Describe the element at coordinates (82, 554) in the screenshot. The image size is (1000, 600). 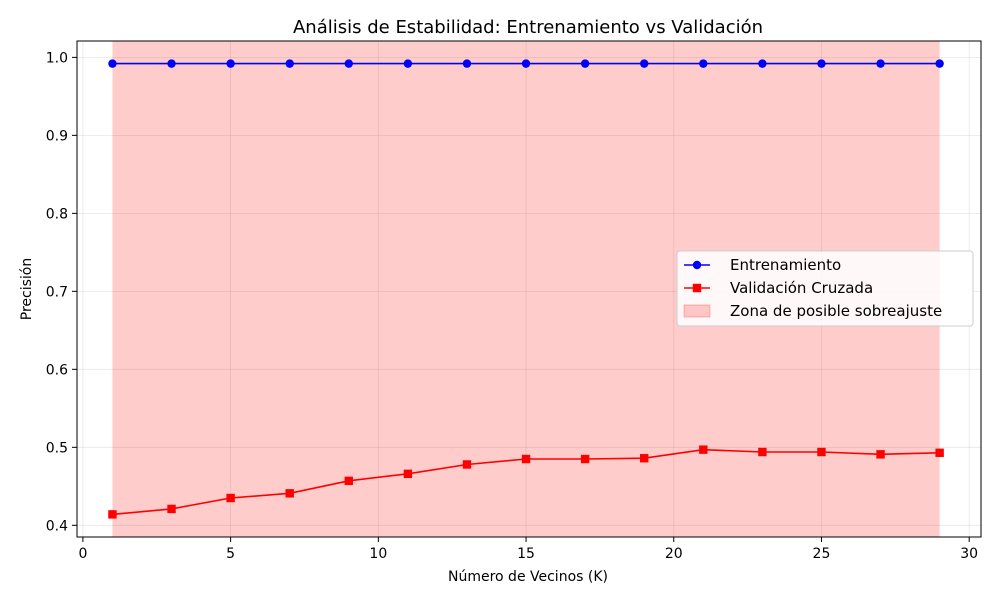
I see `x-tick-label: 0` at that location.